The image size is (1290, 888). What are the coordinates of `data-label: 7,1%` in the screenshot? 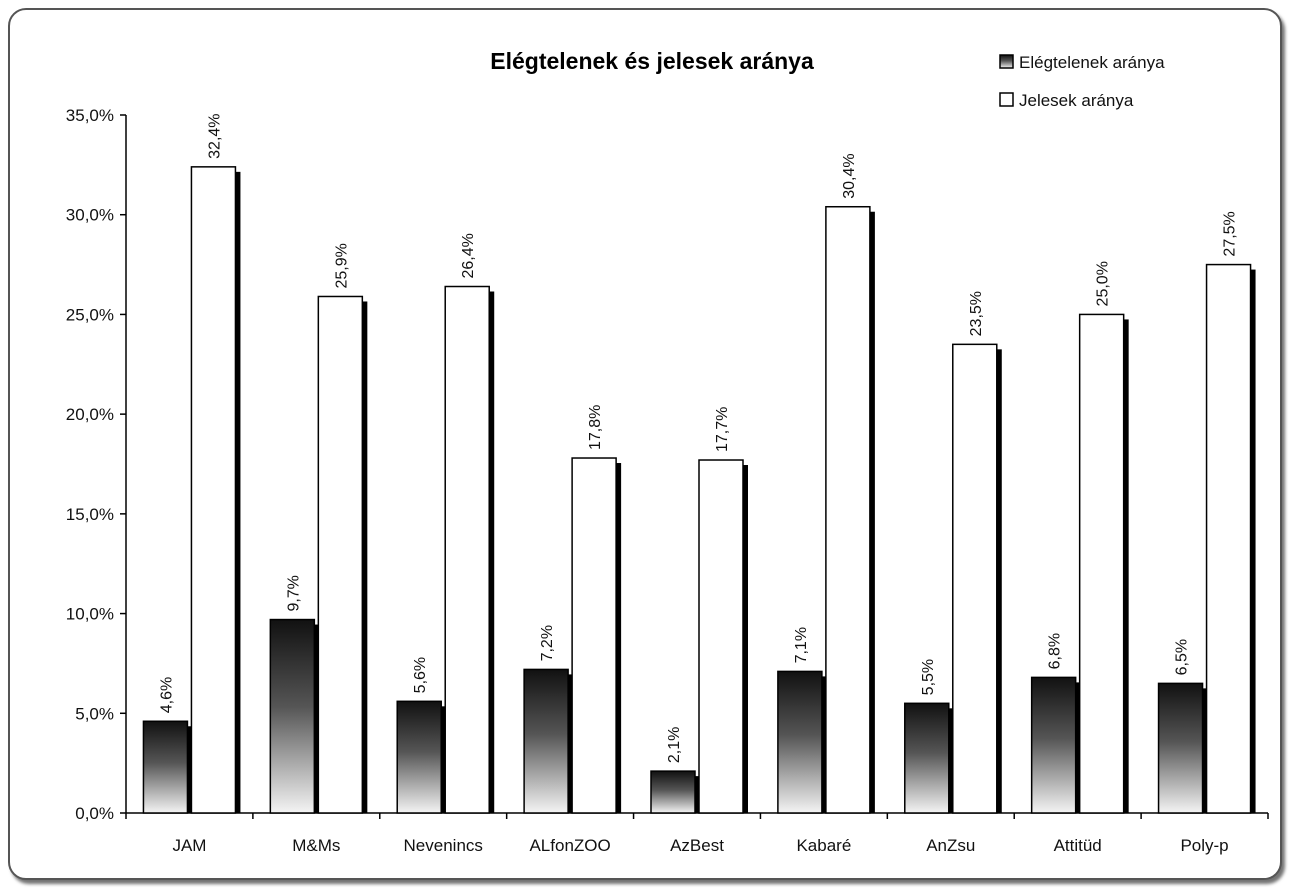 It's located at (801, 645).